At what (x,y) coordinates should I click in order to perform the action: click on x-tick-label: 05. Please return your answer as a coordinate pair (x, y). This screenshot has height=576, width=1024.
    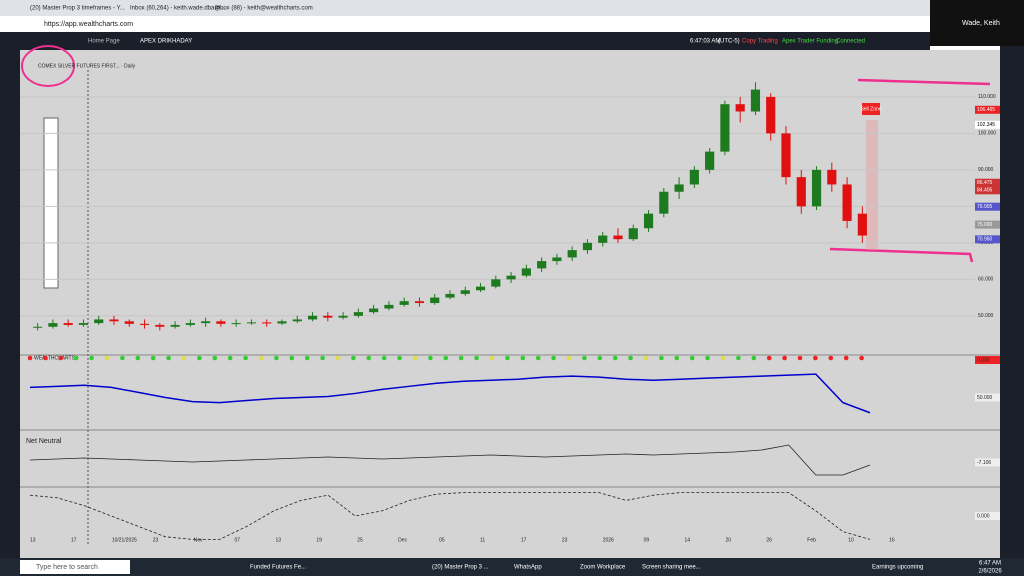
    Looking at the image, I should click on (442, 540).